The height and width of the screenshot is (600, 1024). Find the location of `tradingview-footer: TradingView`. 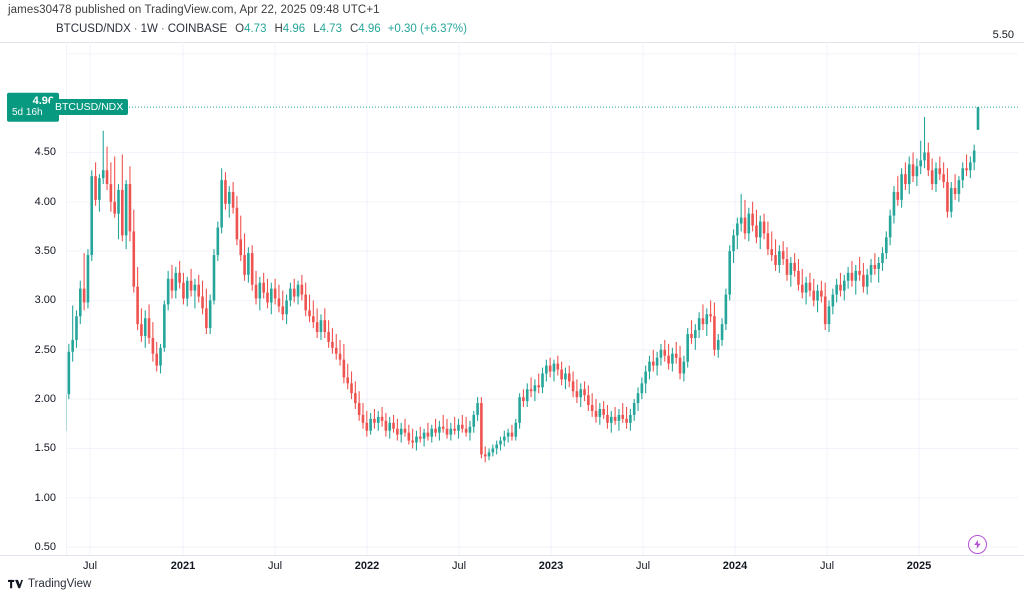

tradingview-footer: TradingView is located at coordinates (49, 584).